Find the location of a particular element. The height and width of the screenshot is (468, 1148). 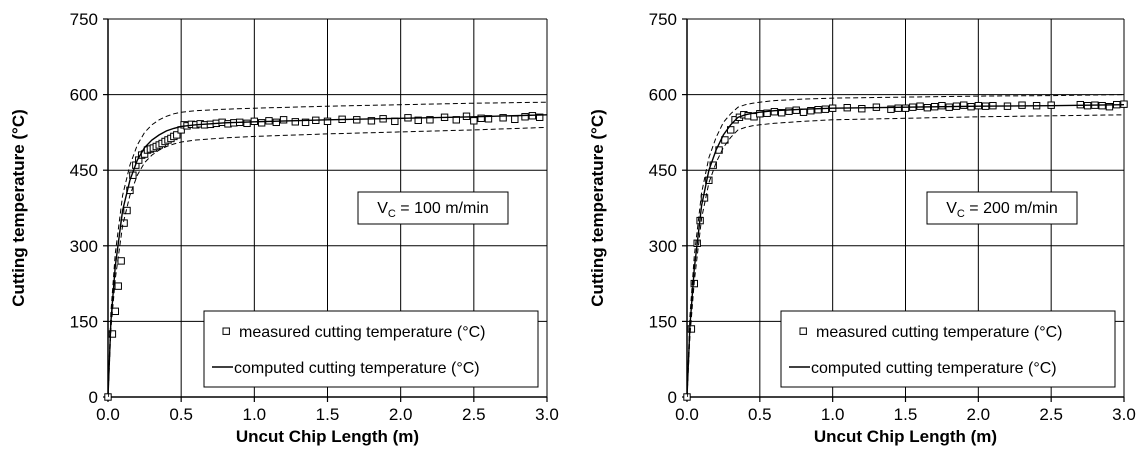

cutting-speed-label: VC = 100 m/min is located at coordinates (433, 210).